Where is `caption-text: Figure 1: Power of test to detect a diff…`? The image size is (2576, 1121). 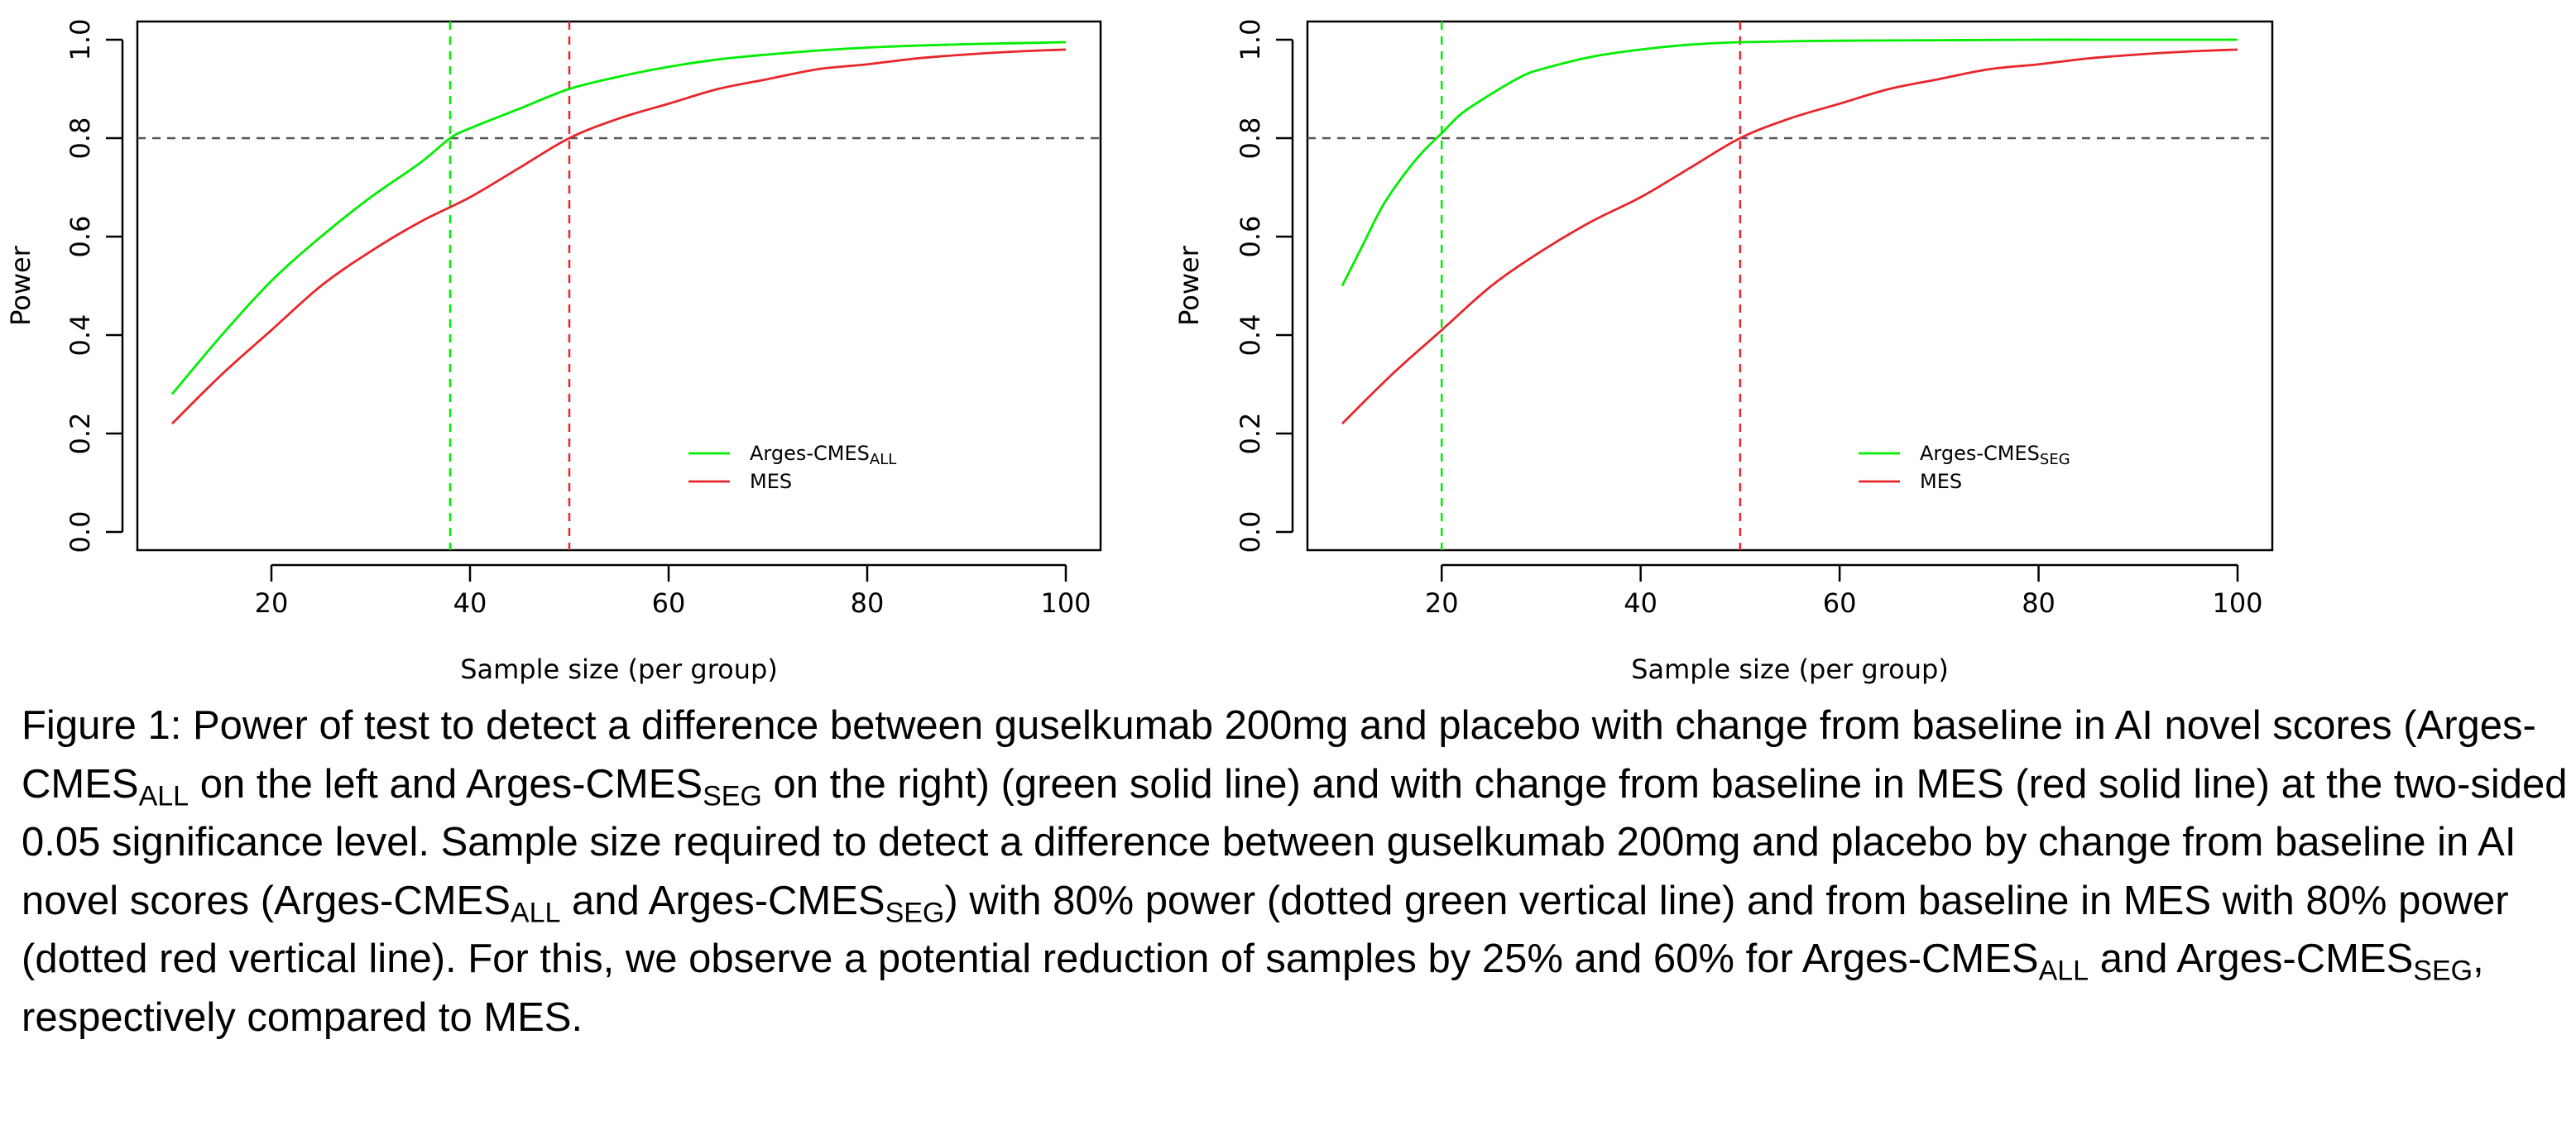 caption-text: Figure 1: Power of test to detect a diff… is located at coordinates (1279, 755).